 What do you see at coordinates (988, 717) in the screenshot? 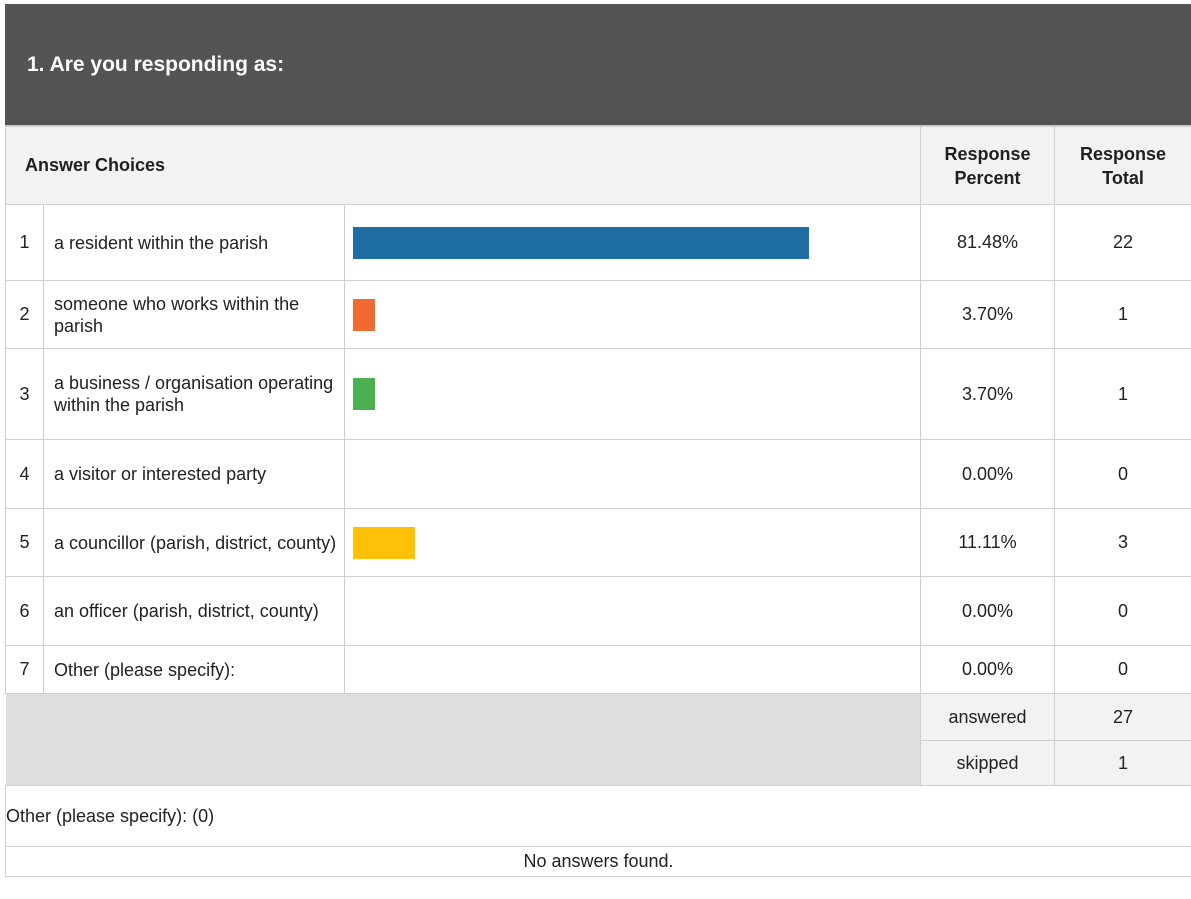
I see `answered-label: answered` at bounding box center [988, 717].